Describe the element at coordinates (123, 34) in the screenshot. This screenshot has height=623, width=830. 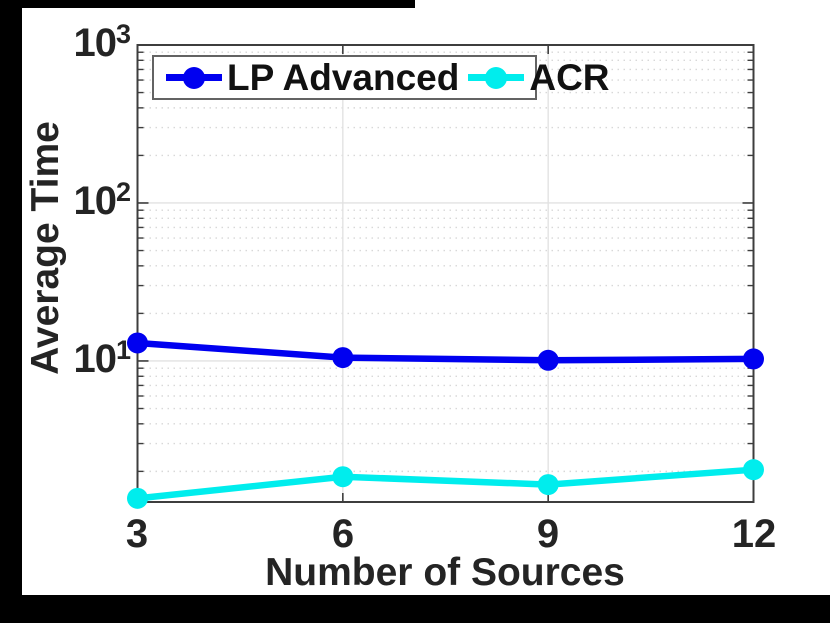
I see `y-tick-exponent: 3` at that location.